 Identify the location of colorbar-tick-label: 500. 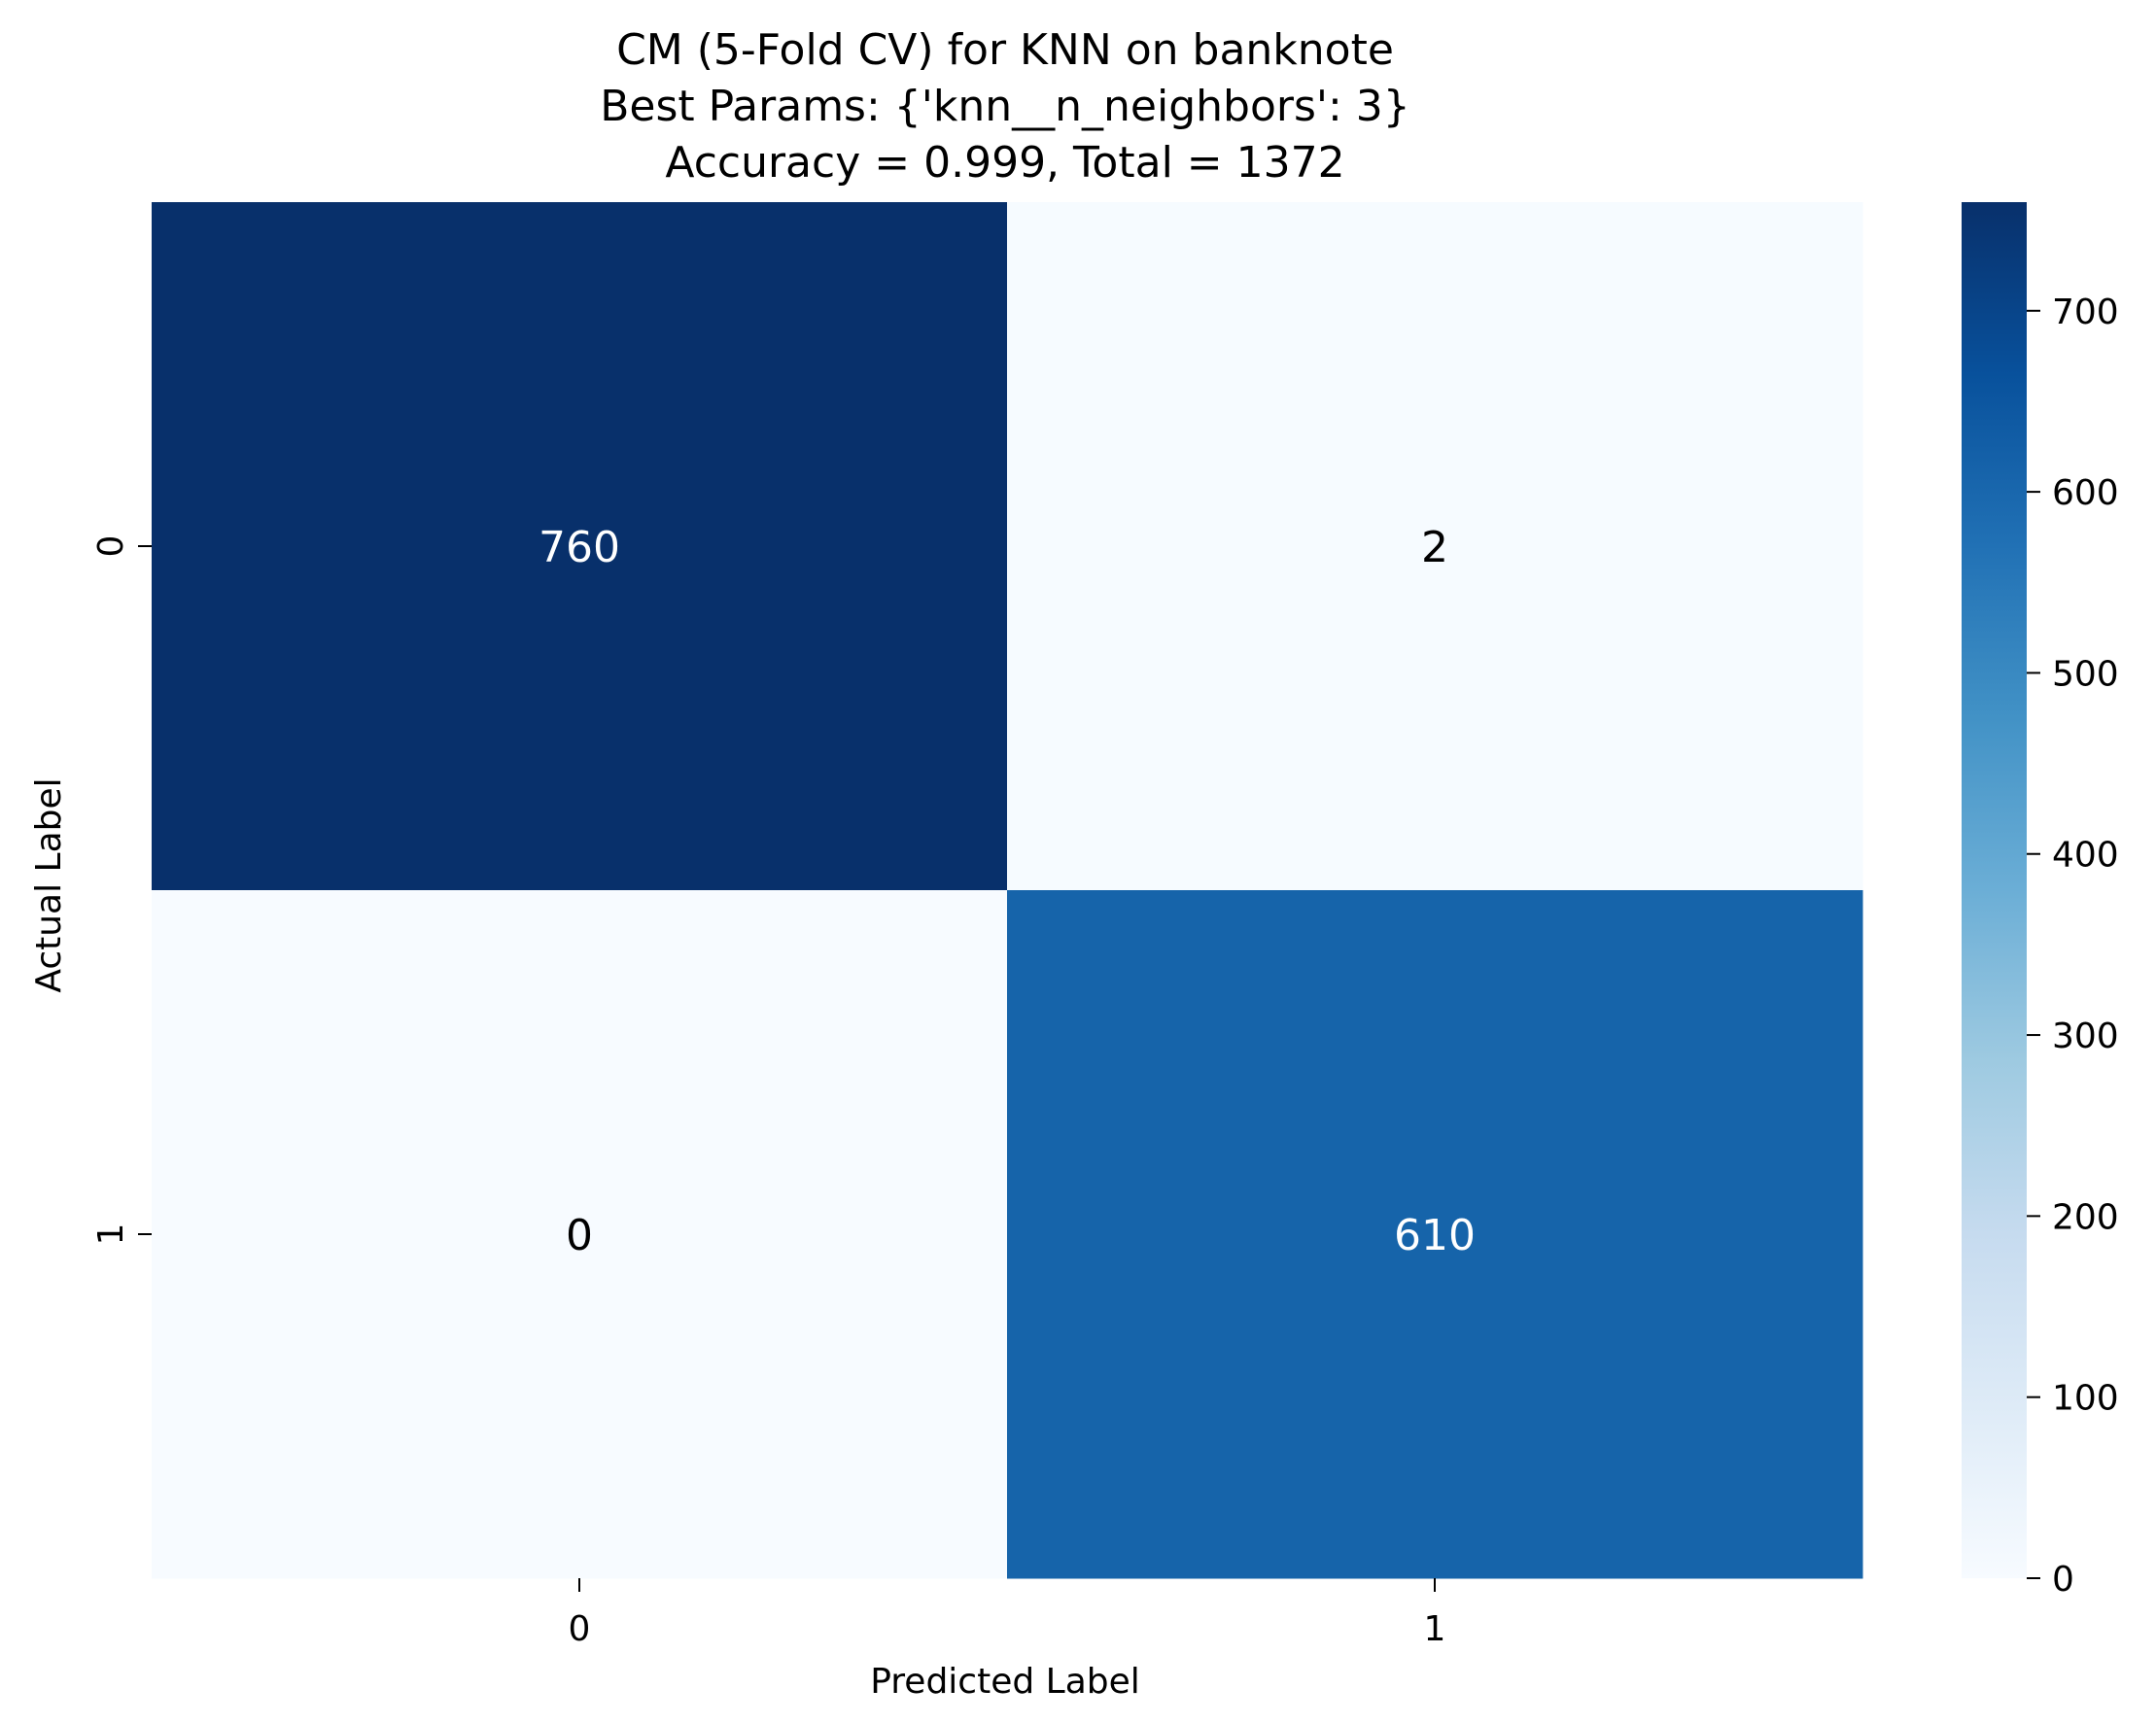
(2085, 674).